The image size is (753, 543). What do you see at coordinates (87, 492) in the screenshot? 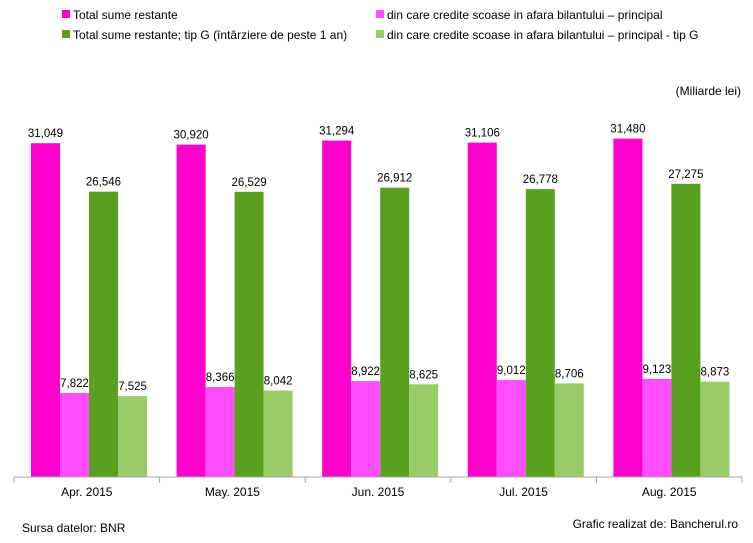
I see `x-tick-label: Apr. 2015` at bounding box center [87, 492].